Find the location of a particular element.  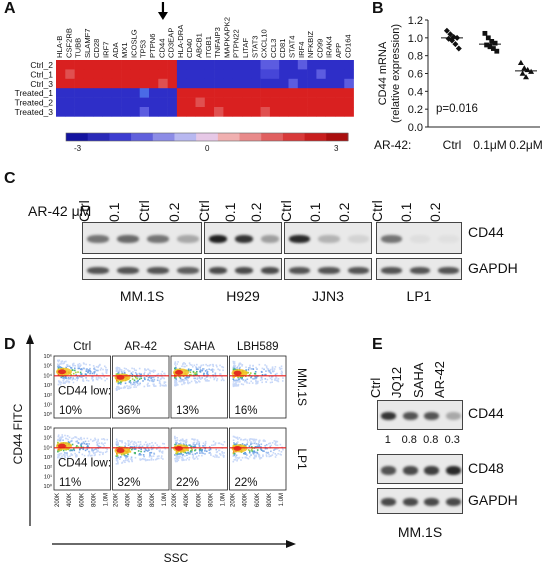

band-label-cd48: CD48 is located at coordinates (486, 468).